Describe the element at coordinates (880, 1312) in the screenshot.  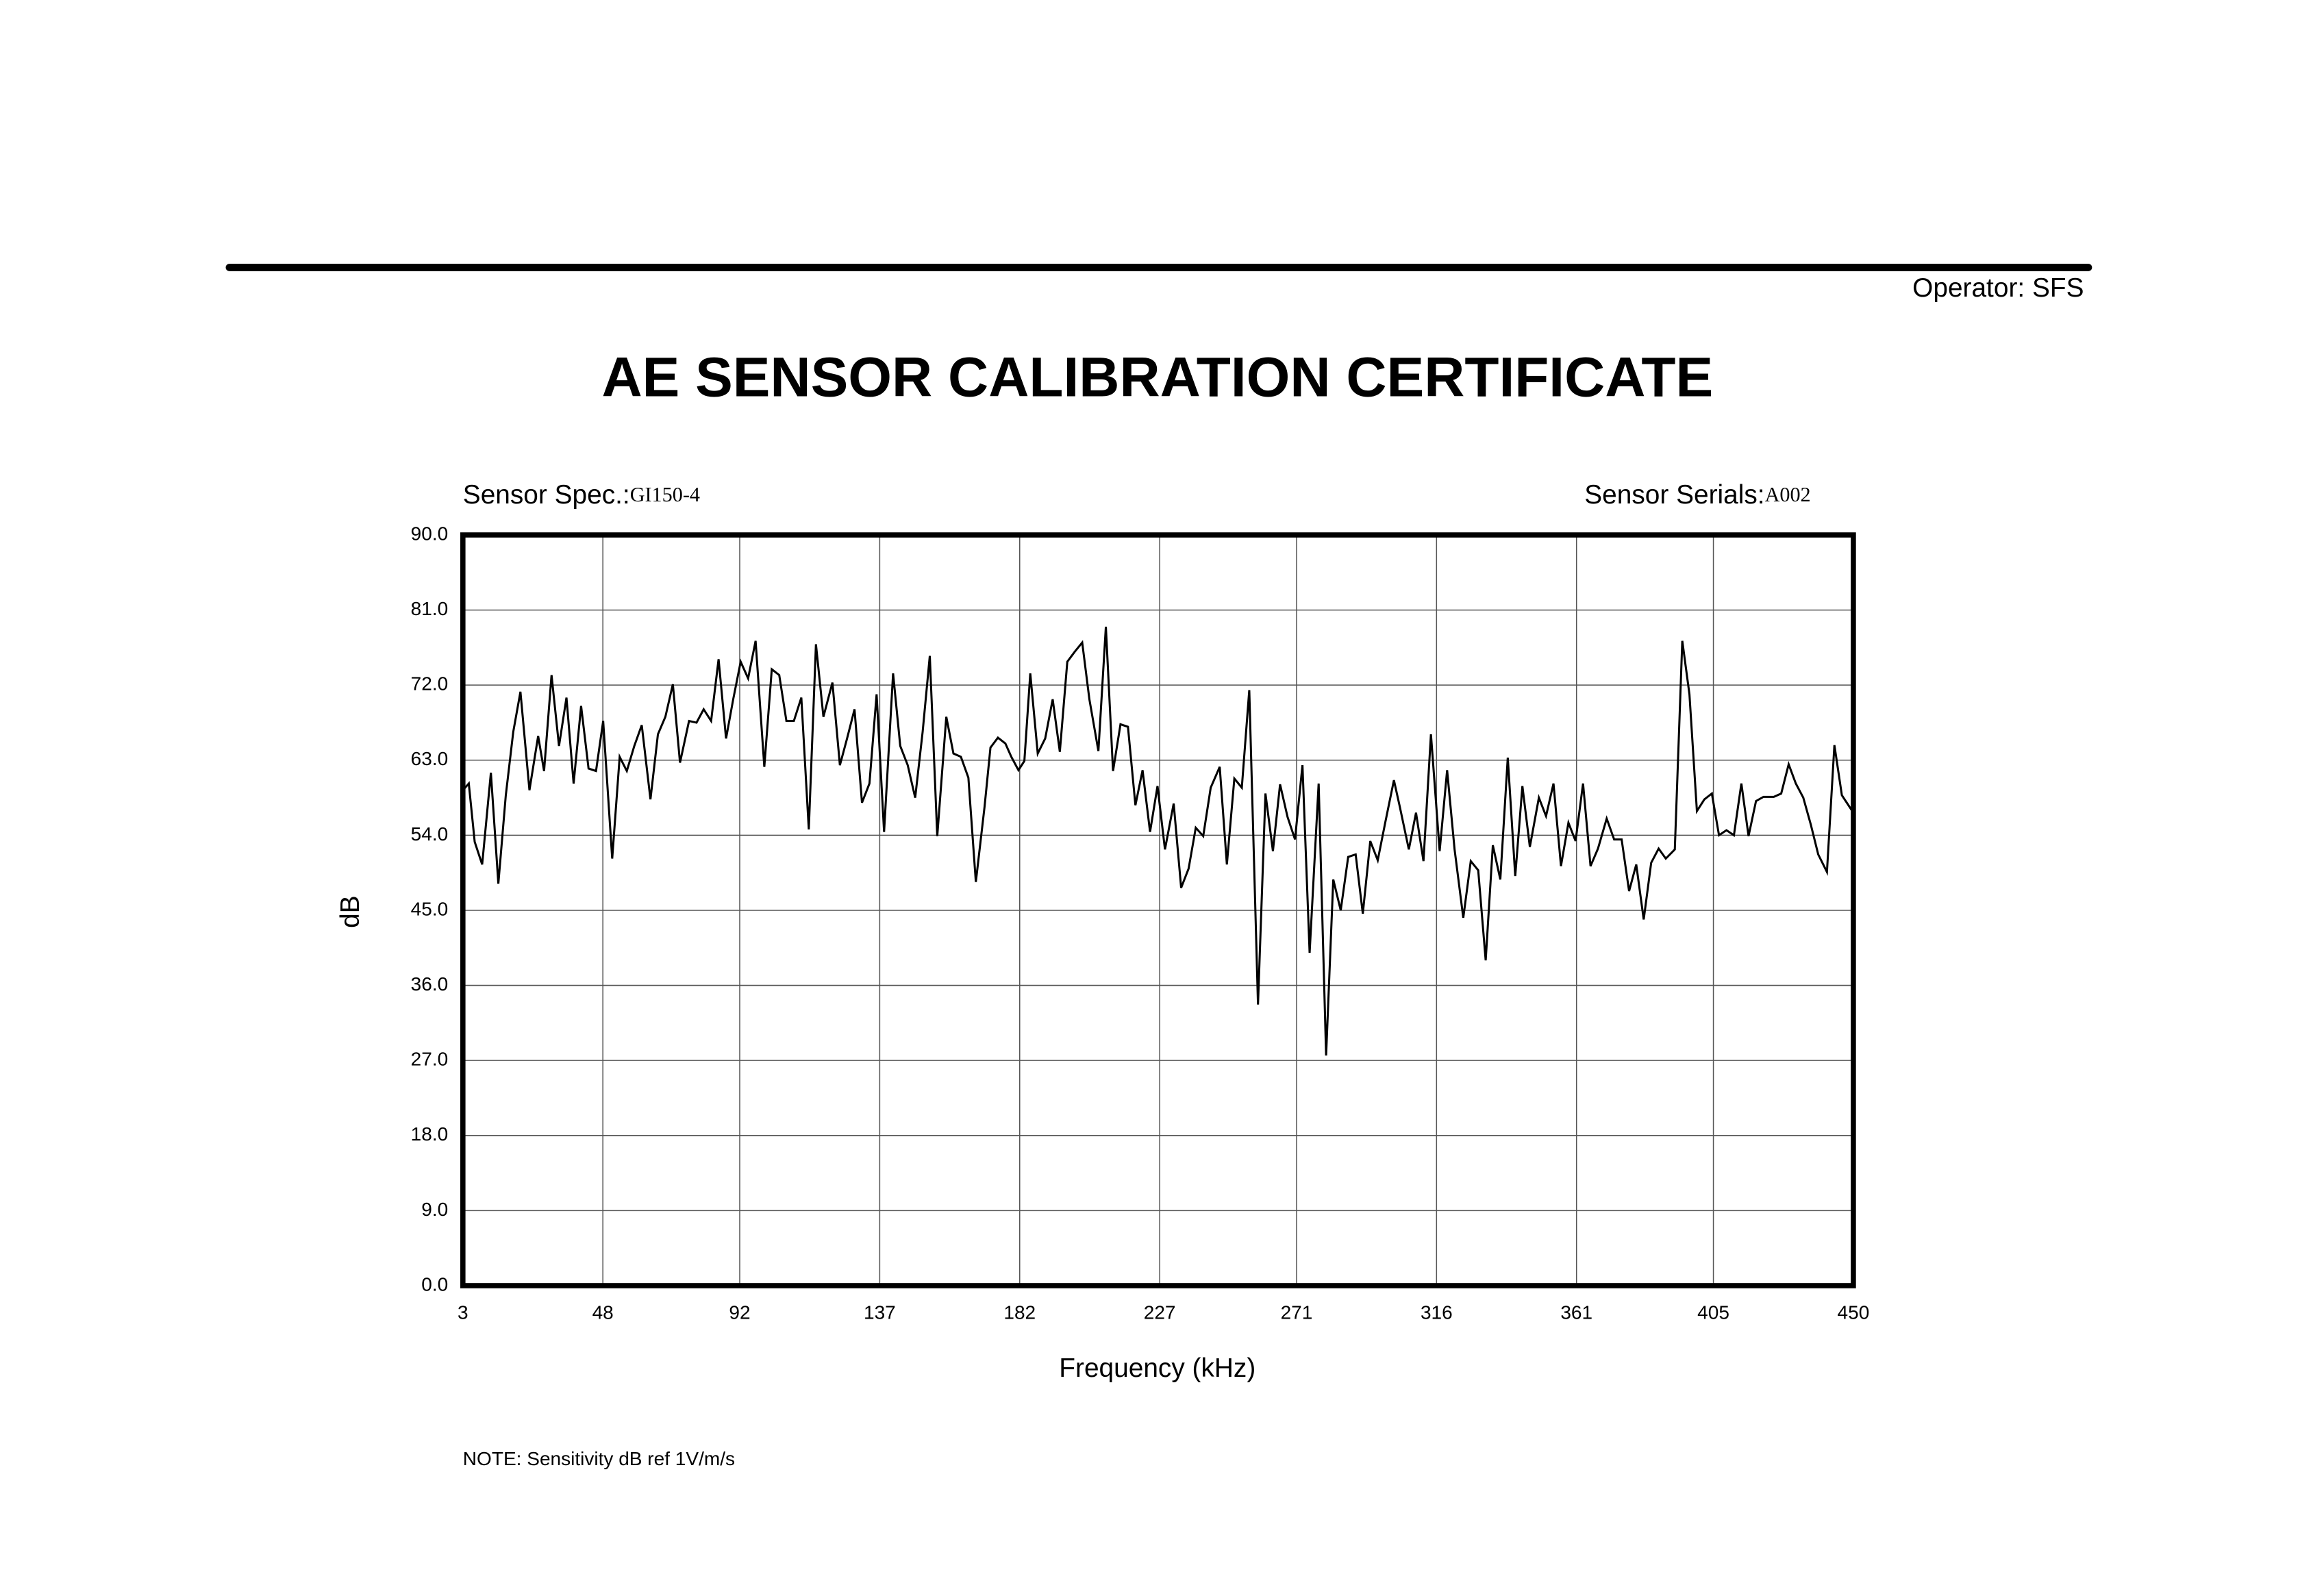
I see `x-tick-label: 137` at that location.